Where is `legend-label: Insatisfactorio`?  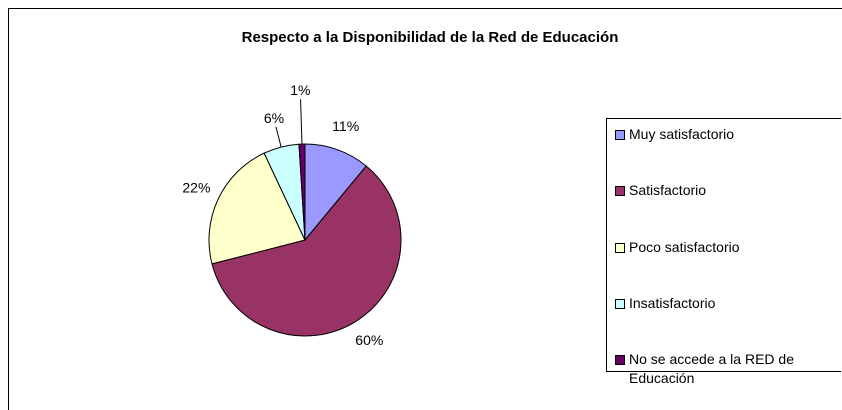
legend-label: Insatisfactorio is located at coordinates (672, 303).